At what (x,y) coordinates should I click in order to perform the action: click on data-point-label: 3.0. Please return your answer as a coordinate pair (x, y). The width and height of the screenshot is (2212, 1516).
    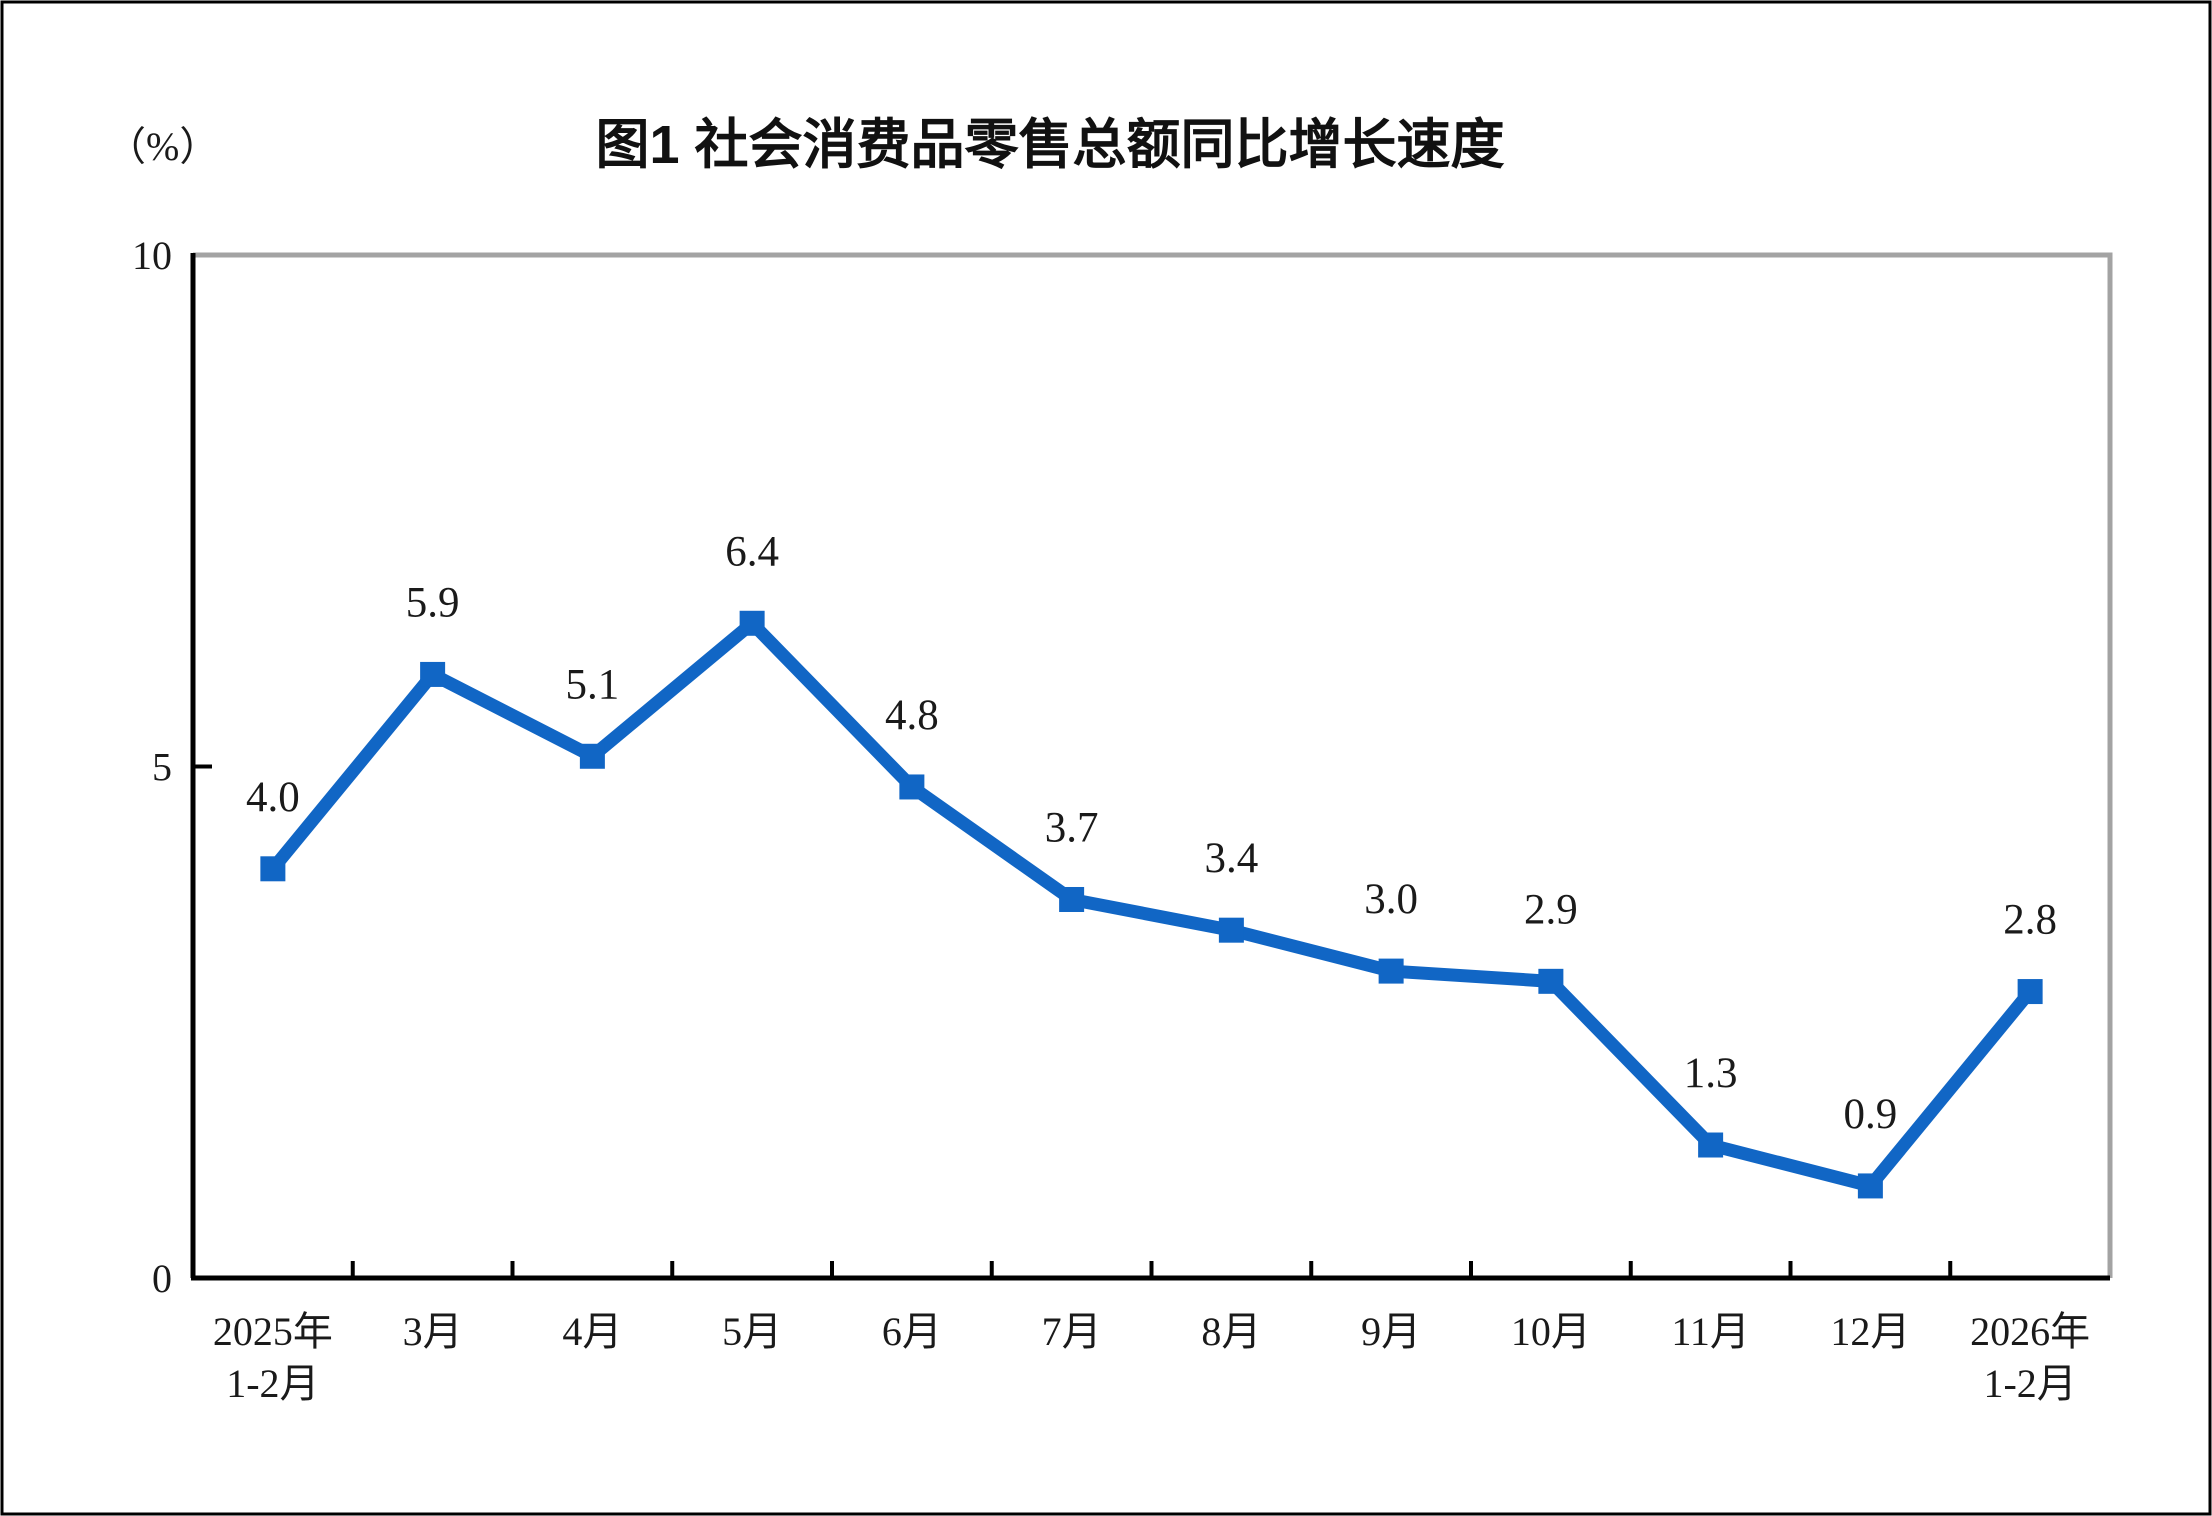
    Looking at the image, I should click on (1391, 899).